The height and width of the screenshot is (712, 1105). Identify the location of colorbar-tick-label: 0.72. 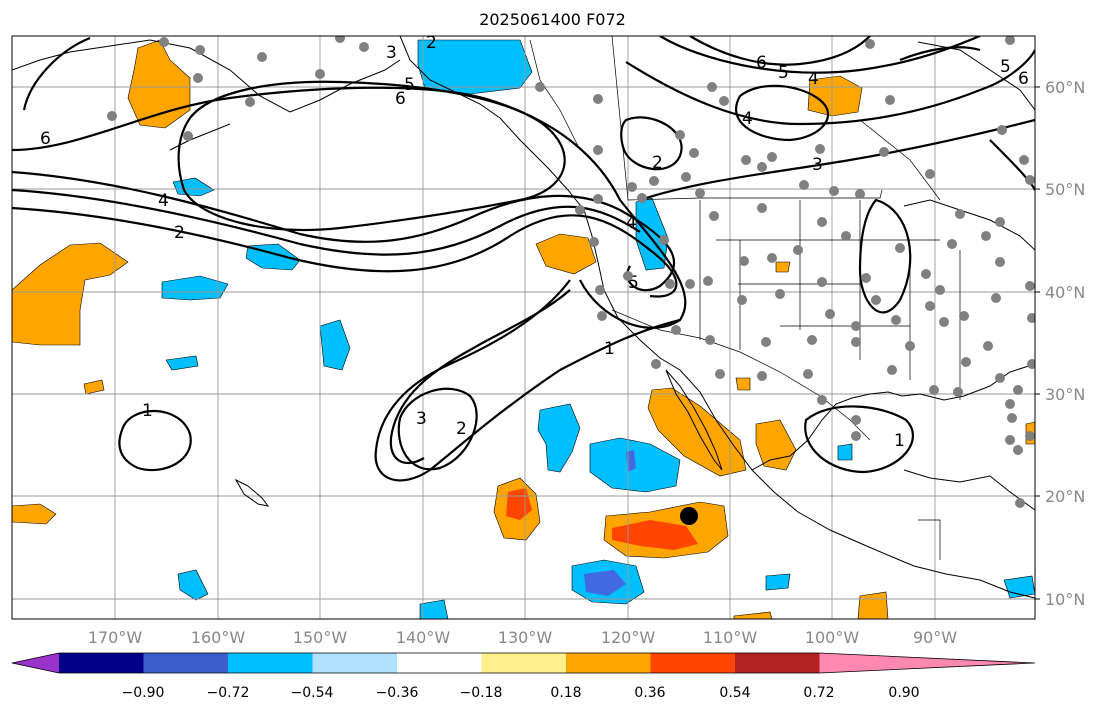
(818, 693).